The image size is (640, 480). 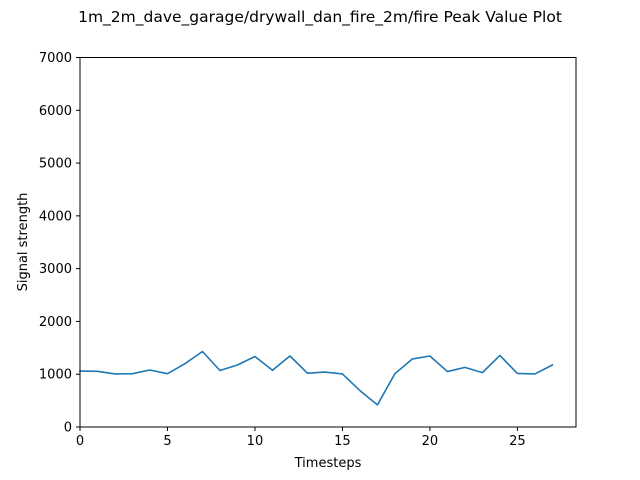 What do you see at coordinates (55, 322) in the screenshot?
I see `y-tick-label: 2000` at bounding box center [55, 322].